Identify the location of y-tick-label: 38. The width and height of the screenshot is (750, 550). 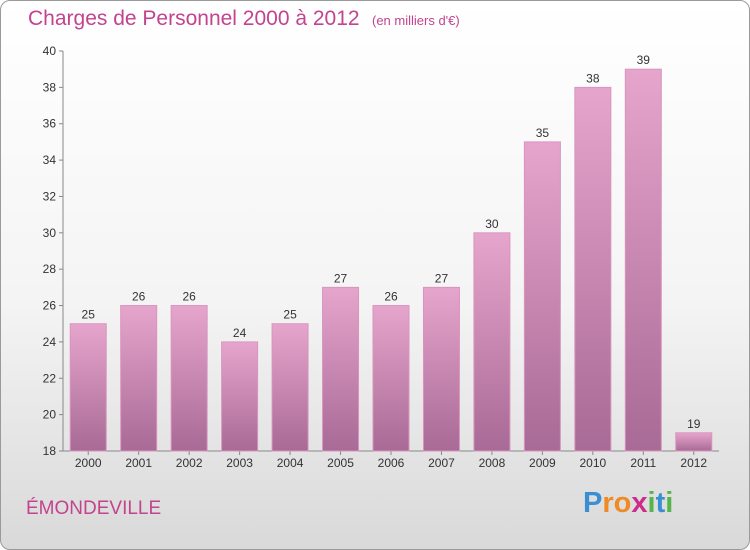
(50, 87).